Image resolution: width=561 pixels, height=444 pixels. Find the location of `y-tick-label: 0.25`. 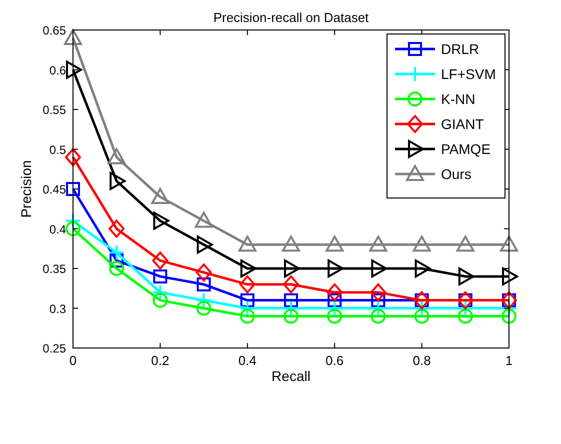

y-tick-label: 0.25 is located at coordinates (54, 349).